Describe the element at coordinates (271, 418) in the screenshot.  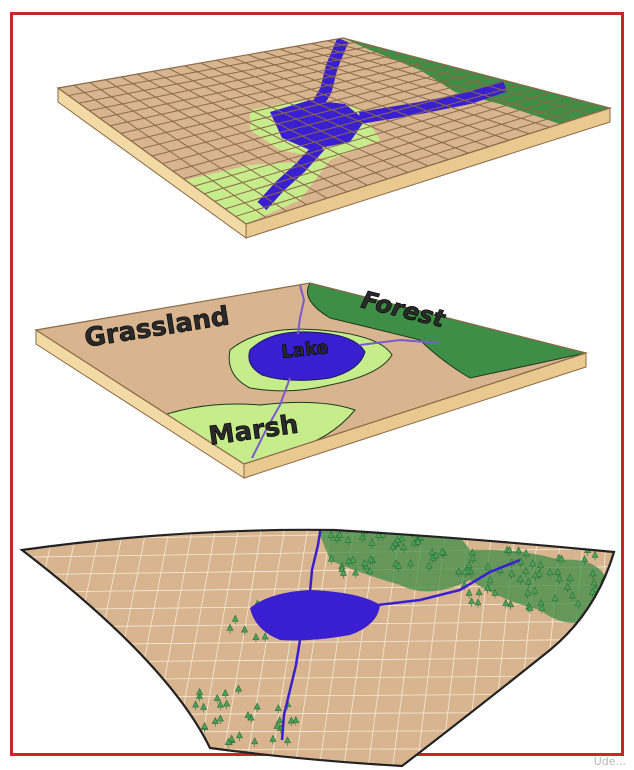
I see `vector-river-south` at that location.